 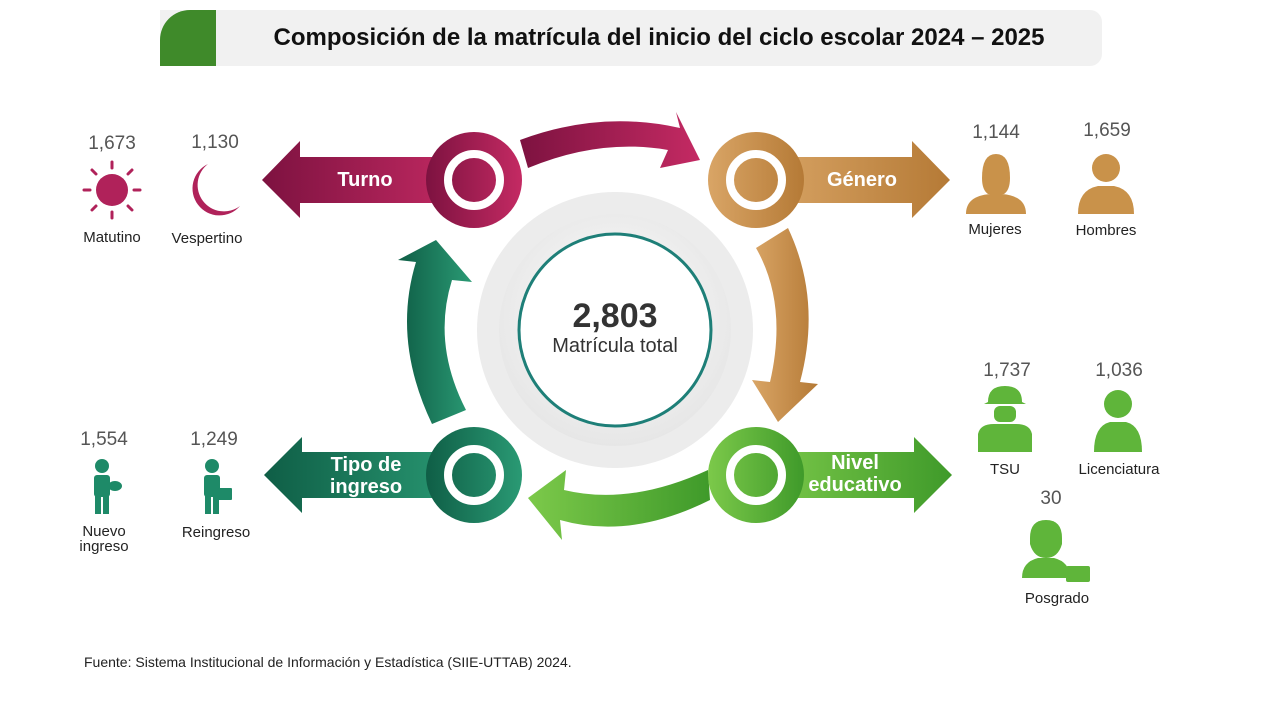 What do you see at coordinates (188, 38) in the screenshot?
I see `title-accent-tab` at bounding box center [188, 38].